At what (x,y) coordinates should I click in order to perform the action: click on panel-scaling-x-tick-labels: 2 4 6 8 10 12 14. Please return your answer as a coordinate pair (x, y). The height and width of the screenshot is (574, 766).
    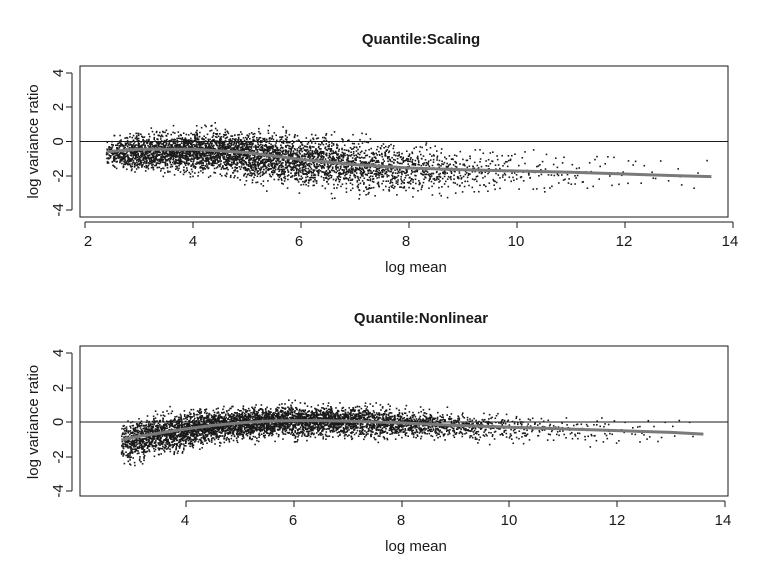
    Looking at the image, I should click on (411, 241).